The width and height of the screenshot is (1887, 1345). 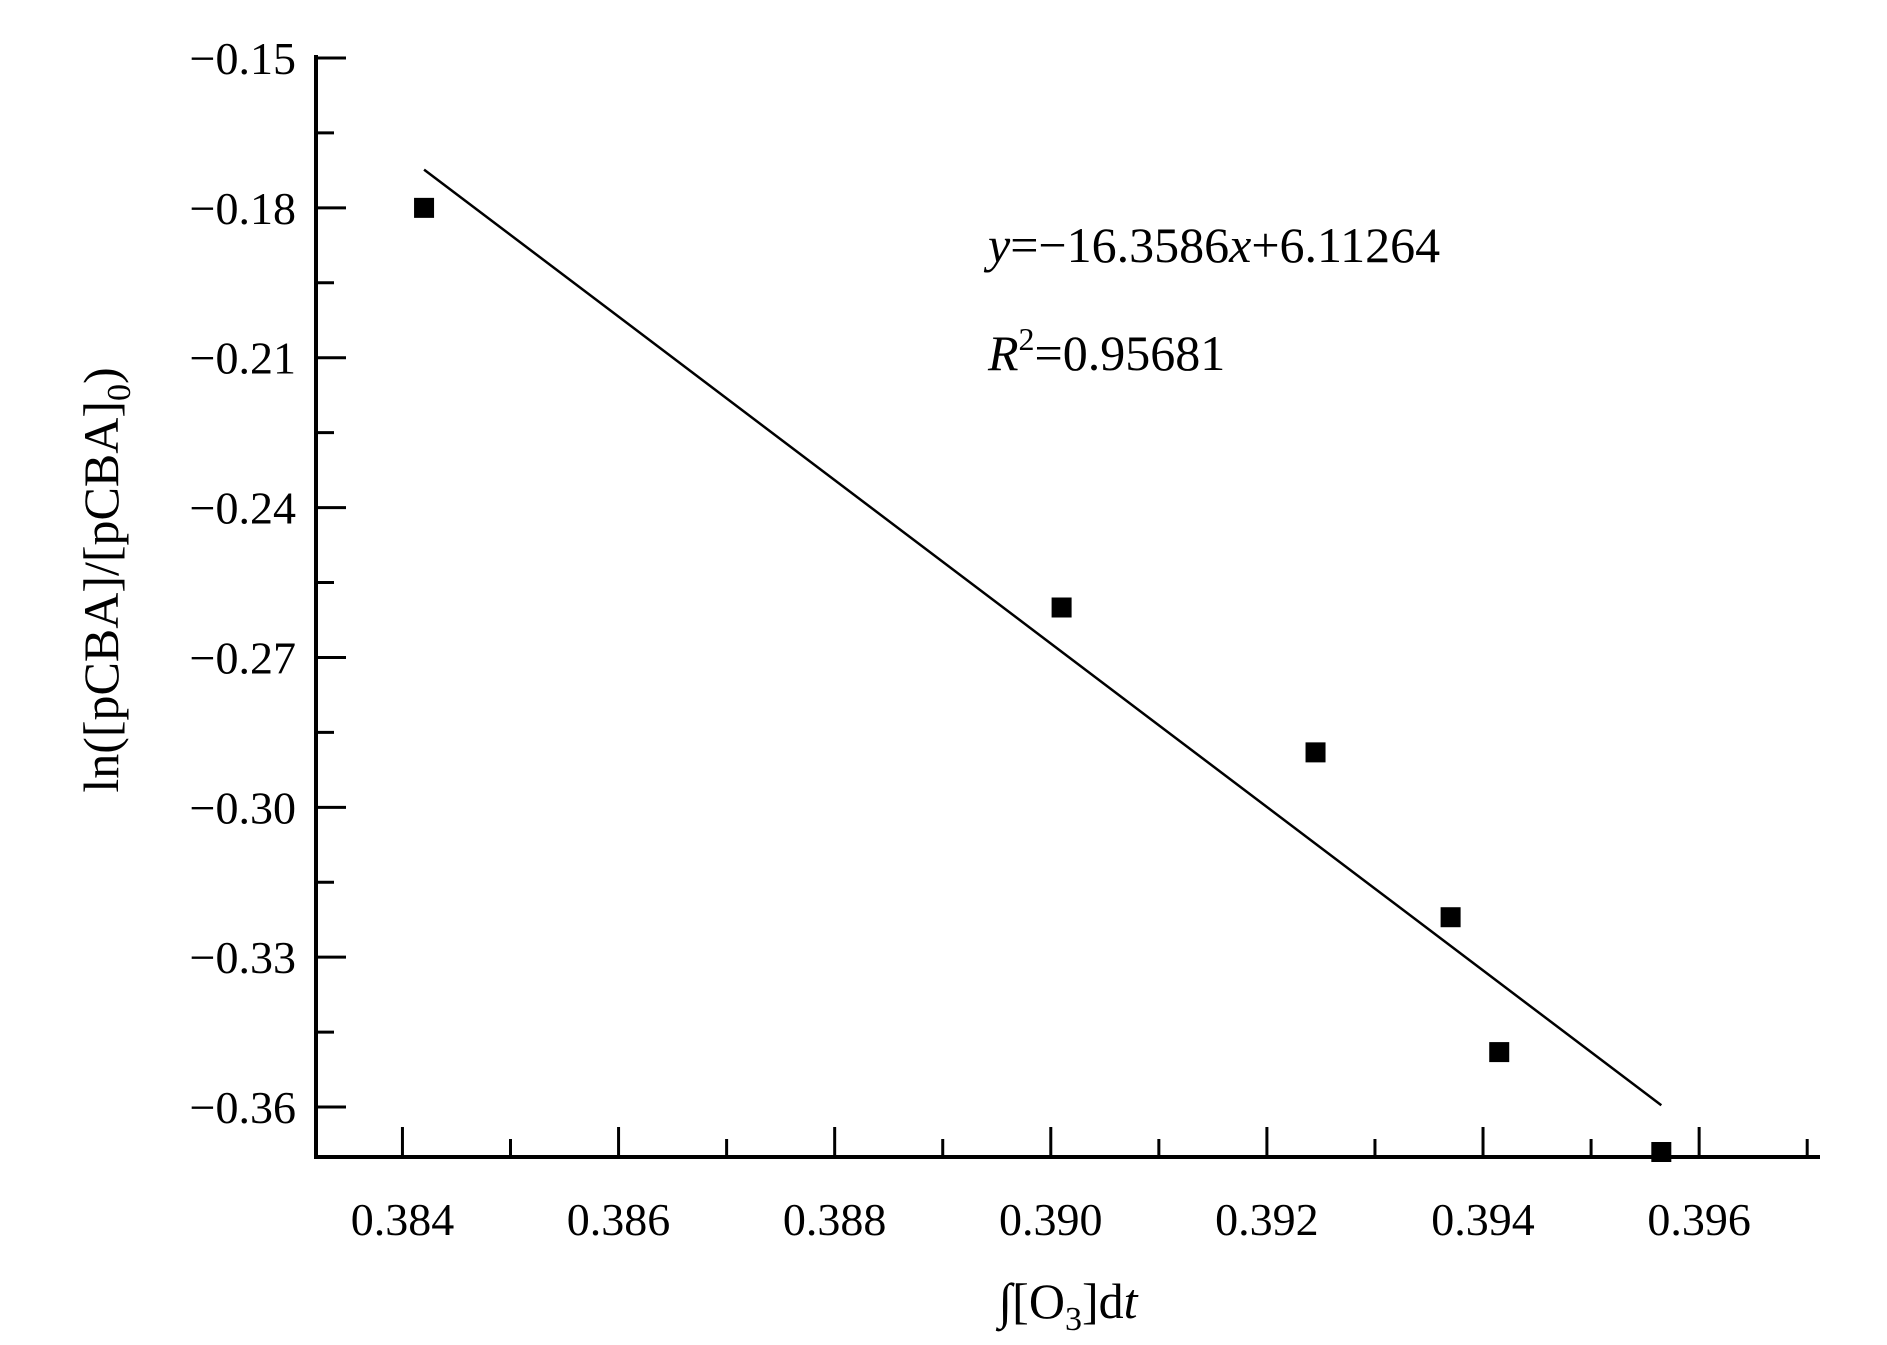 I want to click on y-tick-label: −0.18, so click(x=243, y=208).